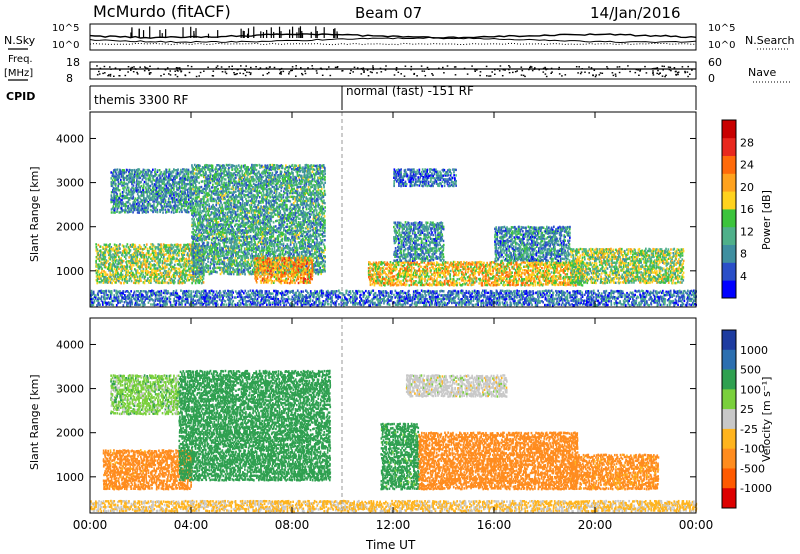 The width and height of the screenshot is (800, 554). Describe the element at coordinates (20, 40) in the screenshot. I see `nsky-label: N.Sky` at that location.